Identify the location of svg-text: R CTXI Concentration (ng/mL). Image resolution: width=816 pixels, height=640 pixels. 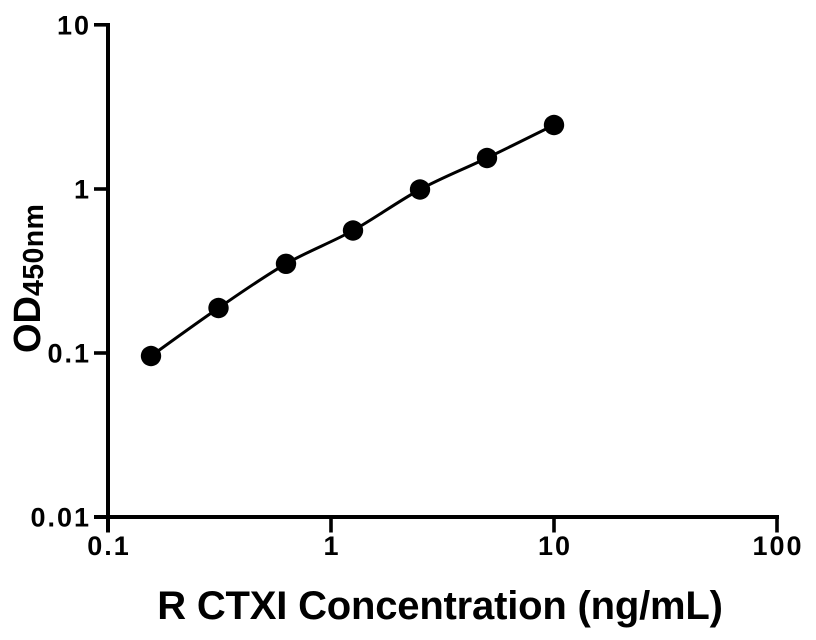
(439, 606).